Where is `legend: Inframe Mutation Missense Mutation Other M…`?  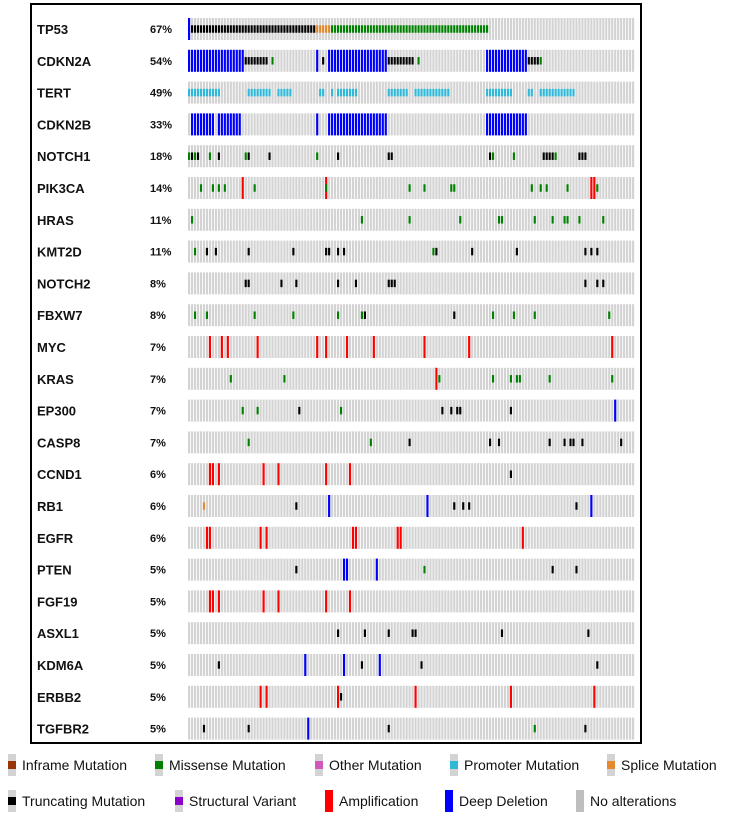
legend: Inframe Mutation Missense Mutation Other M… is located at coordinates (362, 783).